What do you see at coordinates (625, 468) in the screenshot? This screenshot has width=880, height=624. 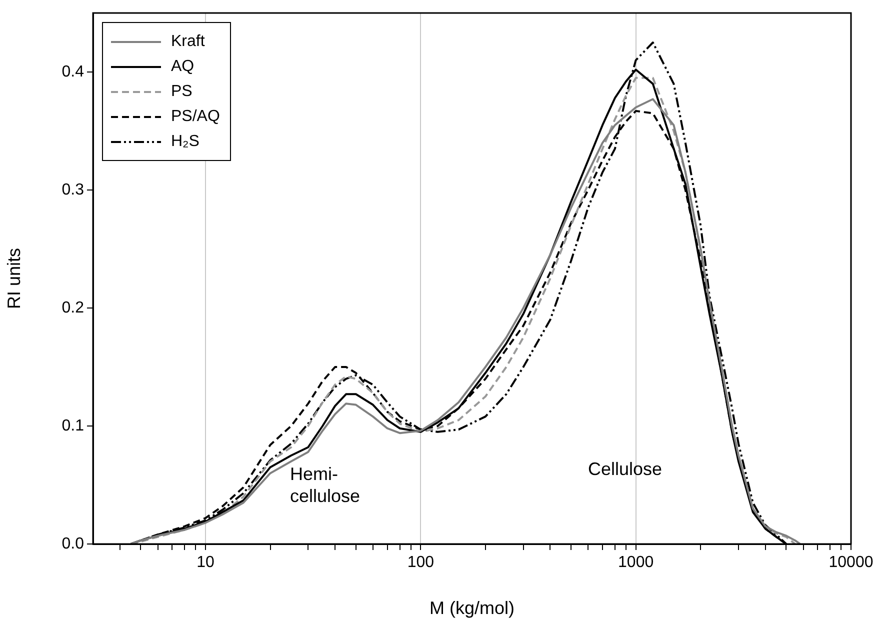 I see `annotation: Cellulose` at bounding box center [625, 468].